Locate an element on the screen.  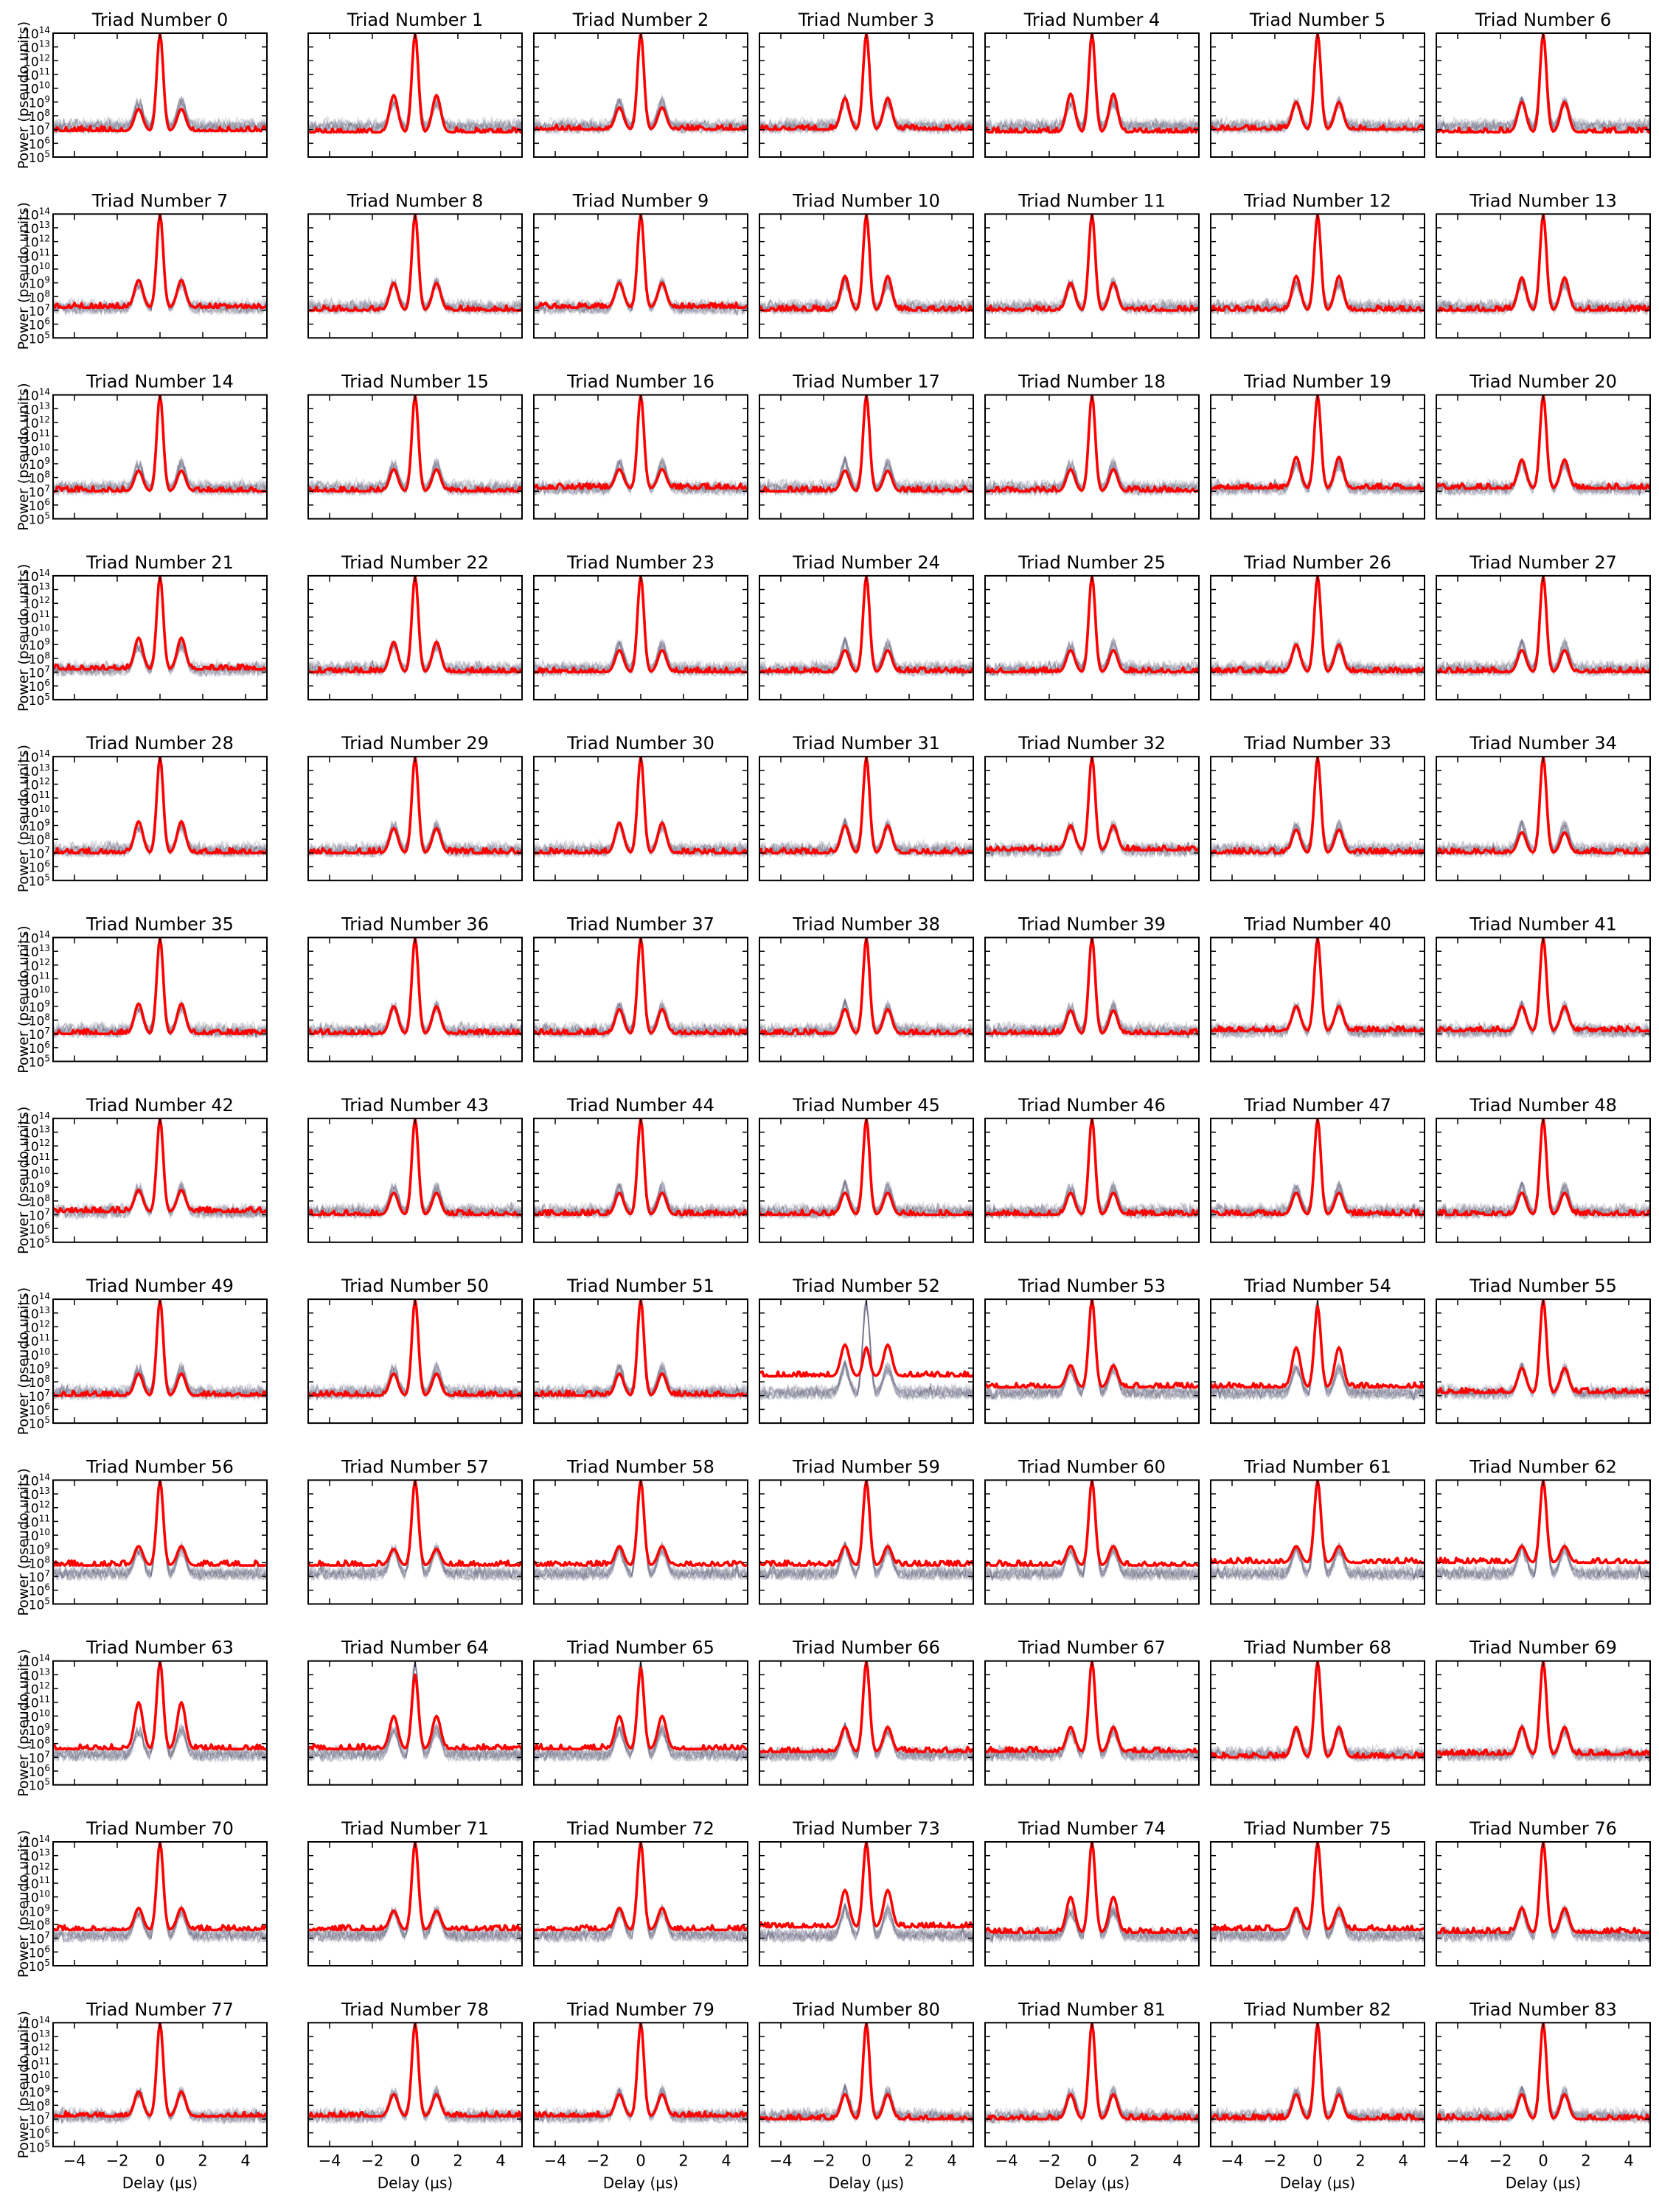
panel-triad-83: Triad Number 83 −4 −2 0 2 4 Delay (μs) is located at coordinates (1543, 2095).